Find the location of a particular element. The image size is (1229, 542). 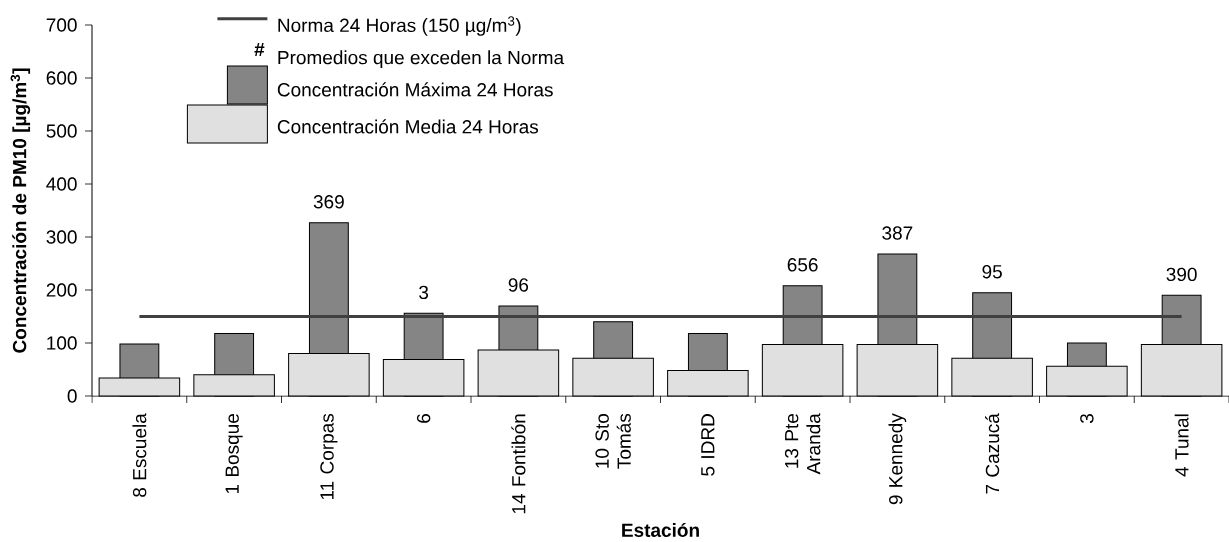

x-tick-label: 13 Pte Aranda is located at coordinates (802, 444).